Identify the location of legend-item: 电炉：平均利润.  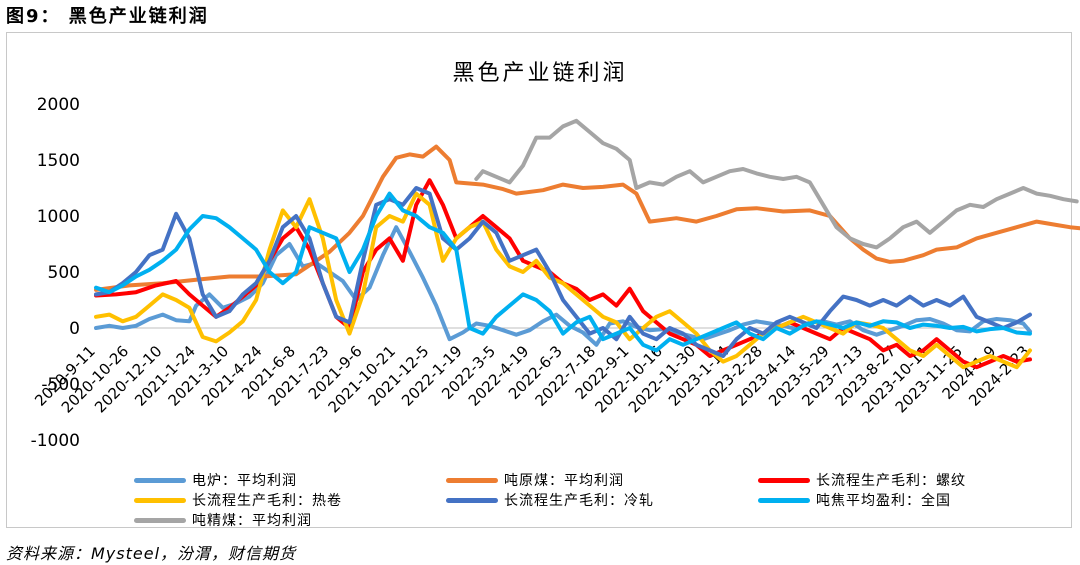
(215, 480).